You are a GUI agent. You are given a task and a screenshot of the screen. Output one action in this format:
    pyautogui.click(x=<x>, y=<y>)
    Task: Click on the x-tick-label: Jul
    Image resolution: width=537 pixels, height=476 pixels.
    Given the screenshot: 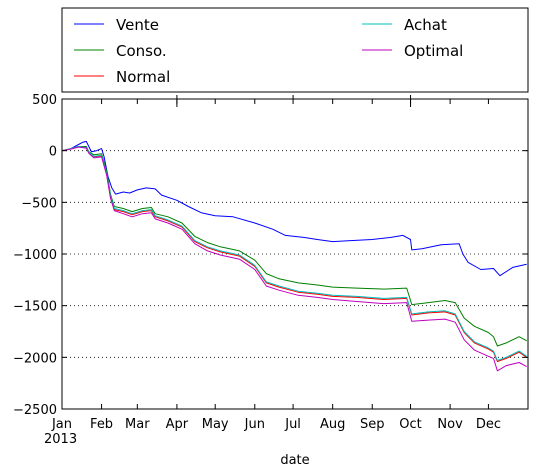 What is the action you would take?
    pyautogui.click(x=292, y=424)
    